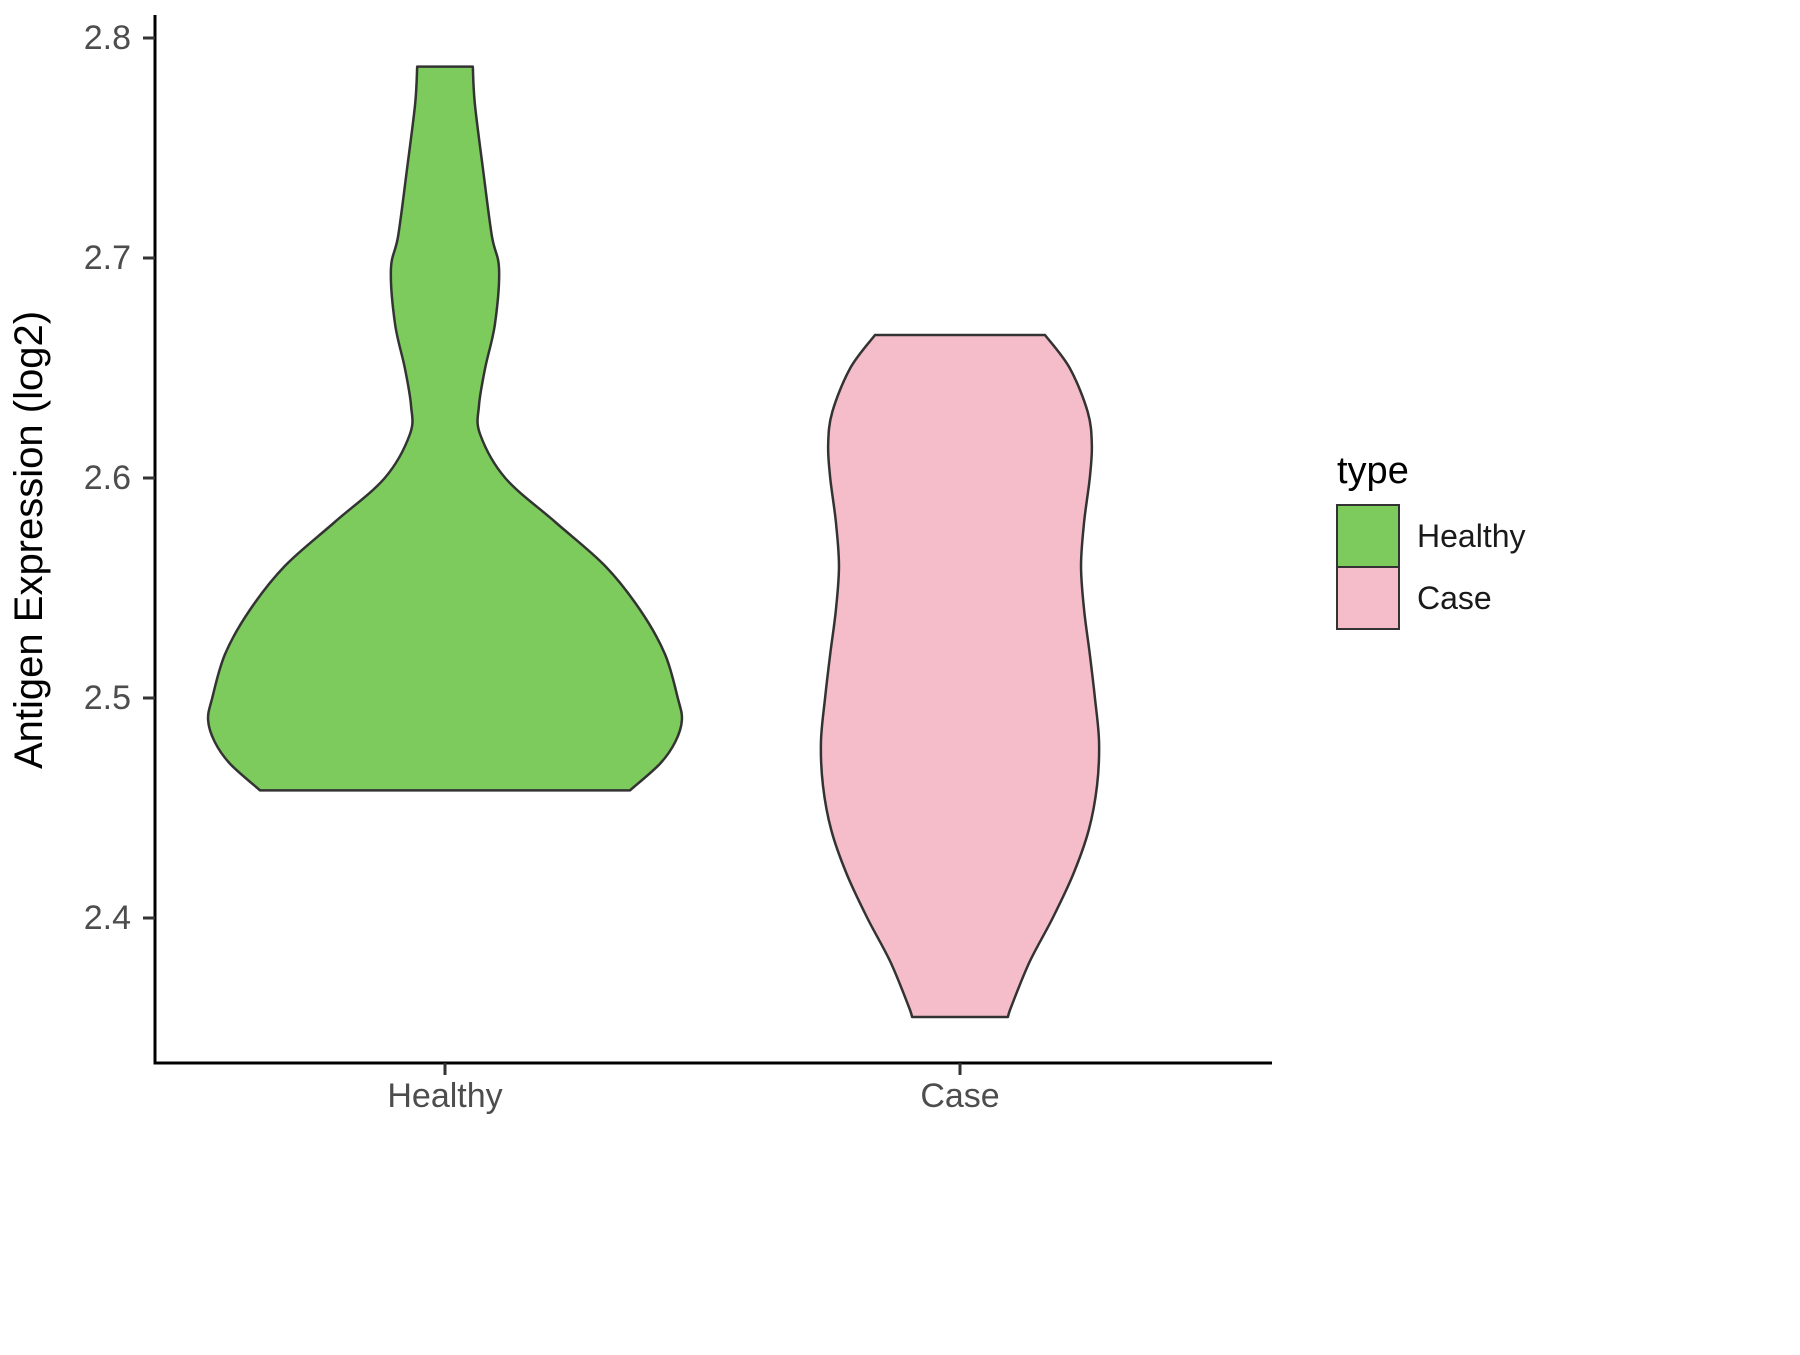 The height and width of the screenshot is (1355, 1800). Describe the element at coordinates (444, 1096) in the screenshot. I see `x-tick-label-healthy: Healthy` at that location.